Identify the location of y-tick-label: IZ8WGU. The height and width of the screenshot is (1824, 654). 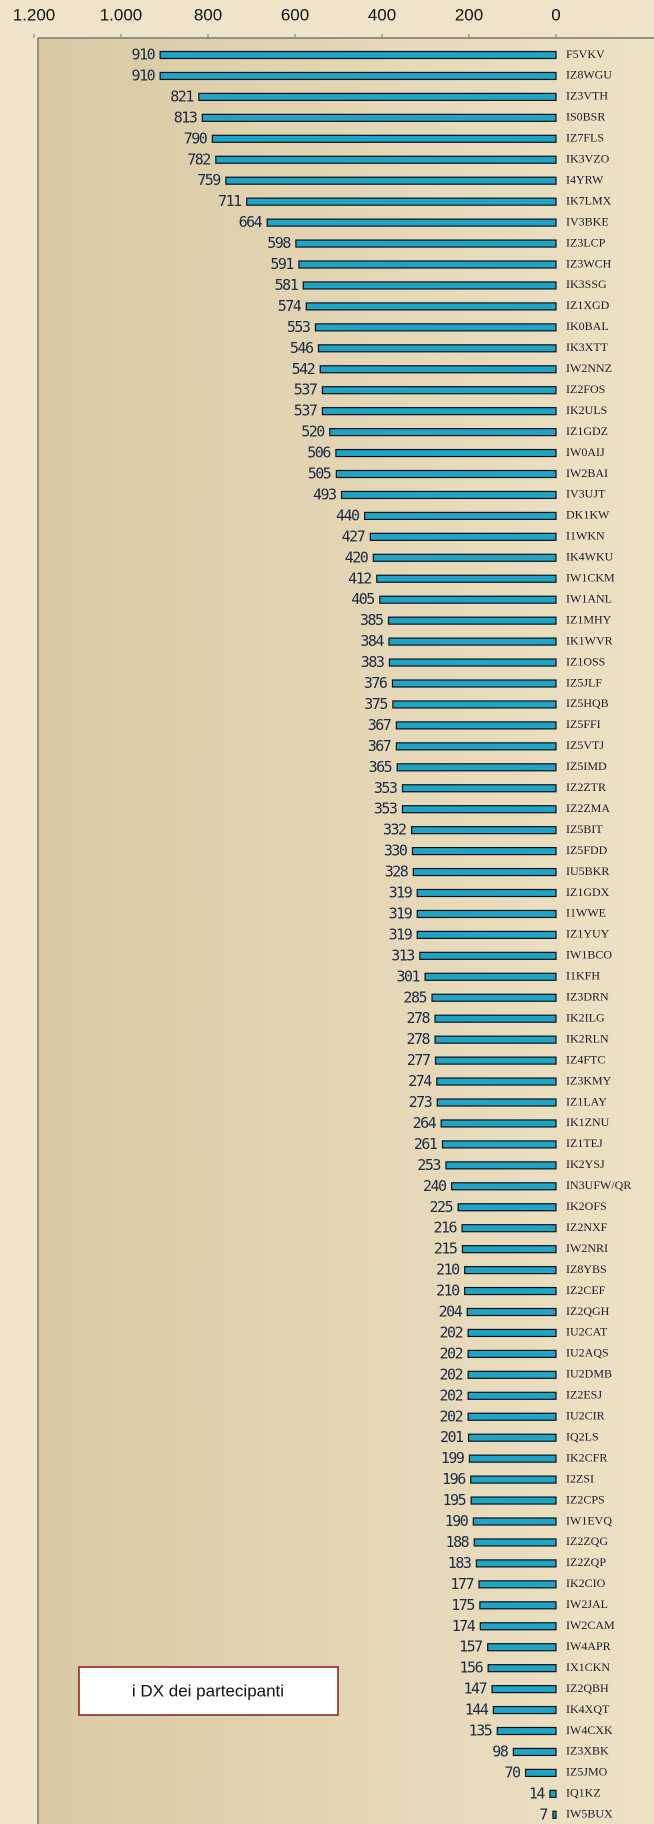
(589, 75).